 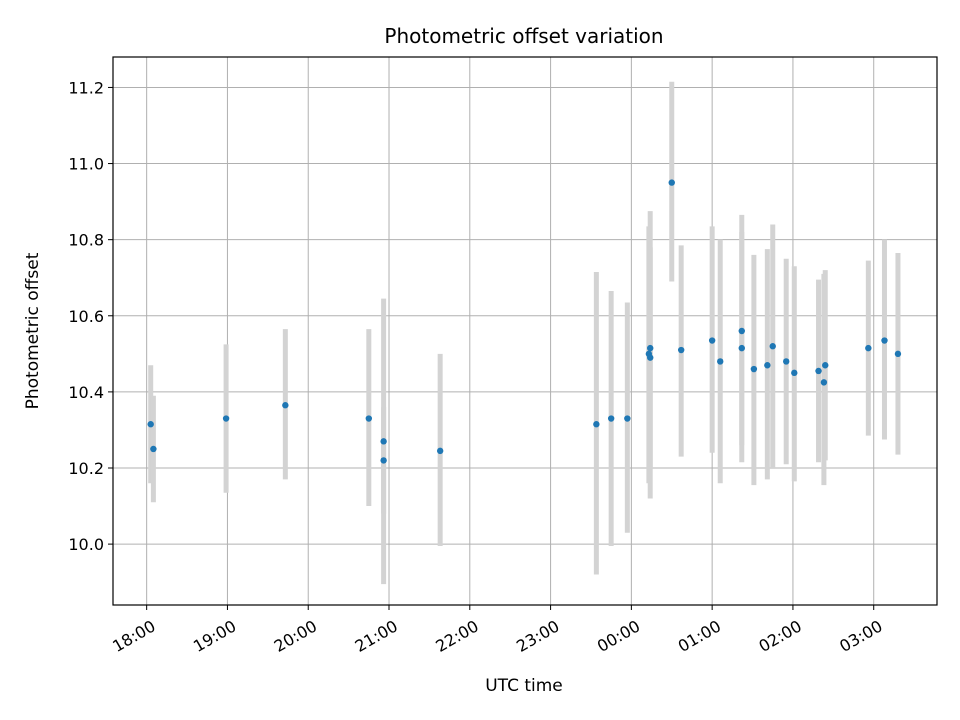 I want to click on y-tick-label: 10.2, so click(x=86, y=468).